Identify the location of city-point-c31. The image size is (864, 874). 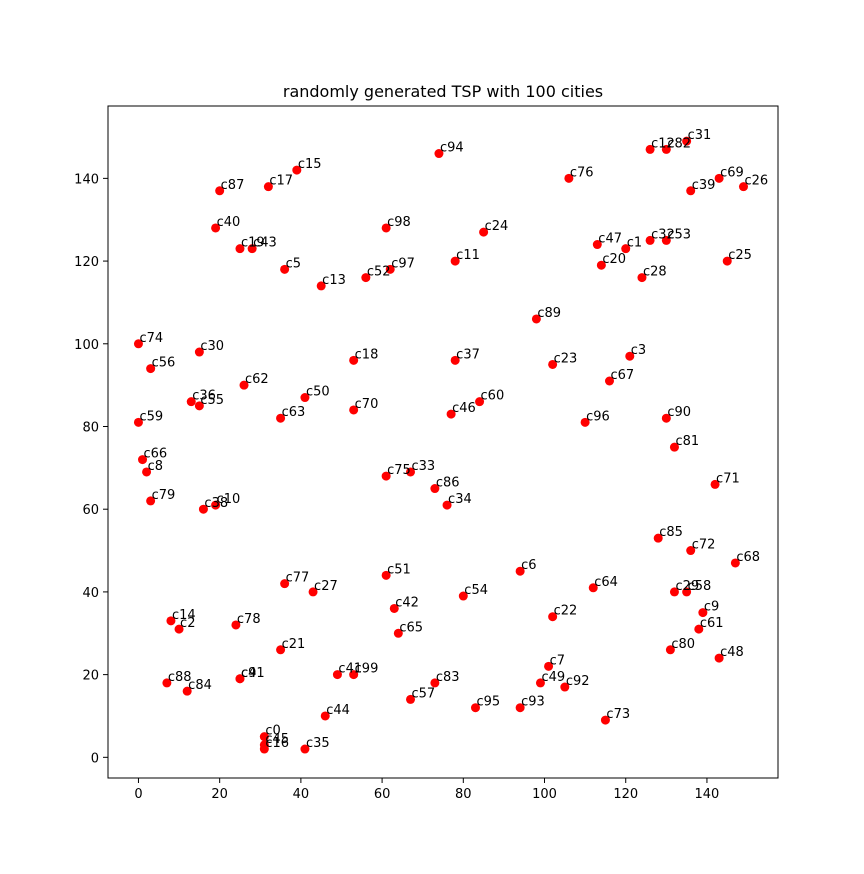
(687, 141).